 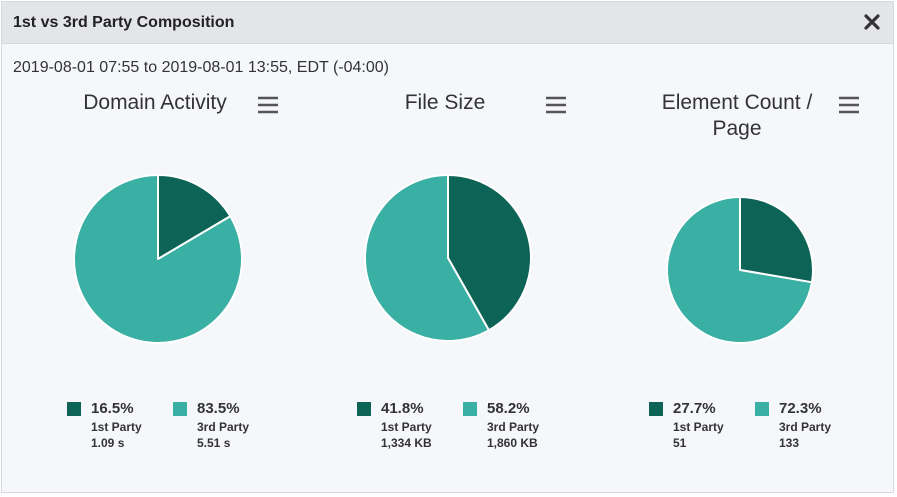 I want to click on panel-header: 1st vs 3rd Party Composition, so click(x=447, y=23).